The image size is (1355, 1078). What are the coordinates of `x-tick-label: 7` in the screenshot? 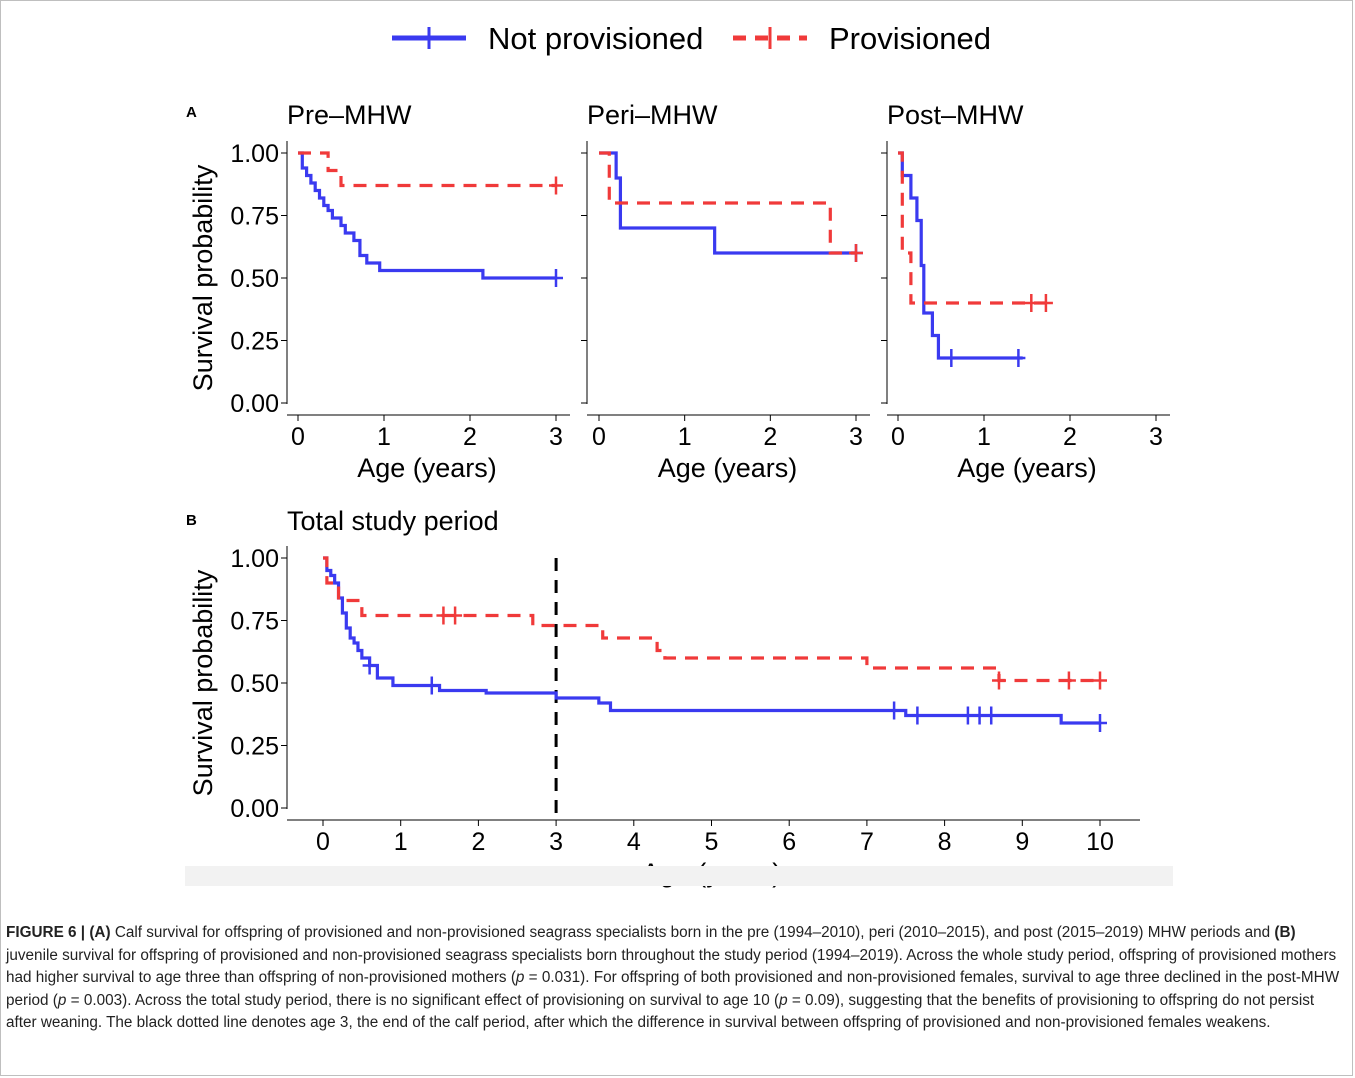 It's located at (867, 842).